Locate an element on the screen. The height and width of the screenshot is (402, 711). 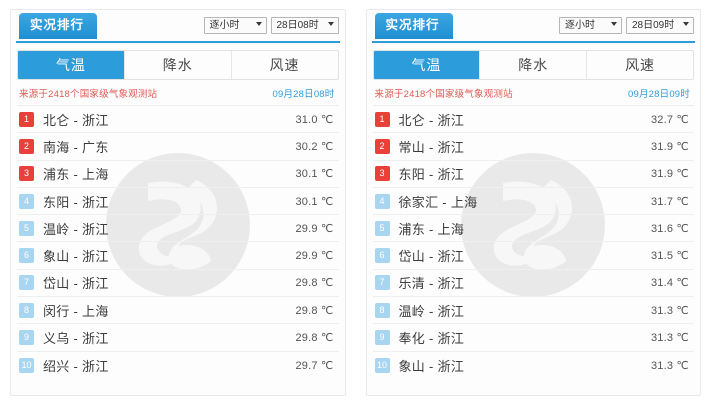
temperature-value: 31.6 ℃ is located at coordinates (669, 228).